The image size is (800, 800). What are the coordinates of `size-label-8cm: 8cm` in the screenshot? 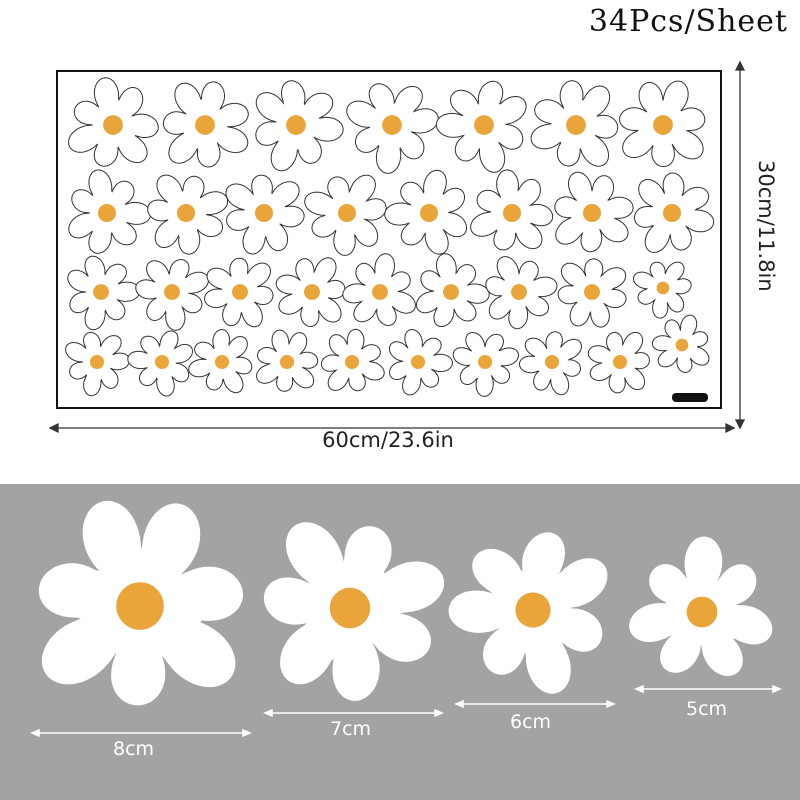 It's located at (134, 749).